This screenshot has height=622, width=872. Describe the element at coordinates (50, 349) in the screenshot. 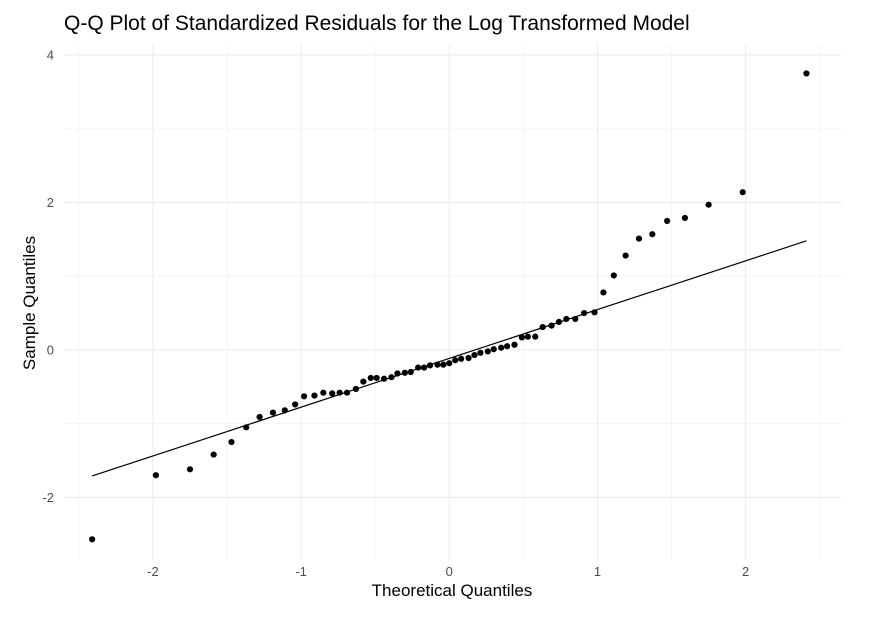

I see `y-tick-label: 0` at that location.